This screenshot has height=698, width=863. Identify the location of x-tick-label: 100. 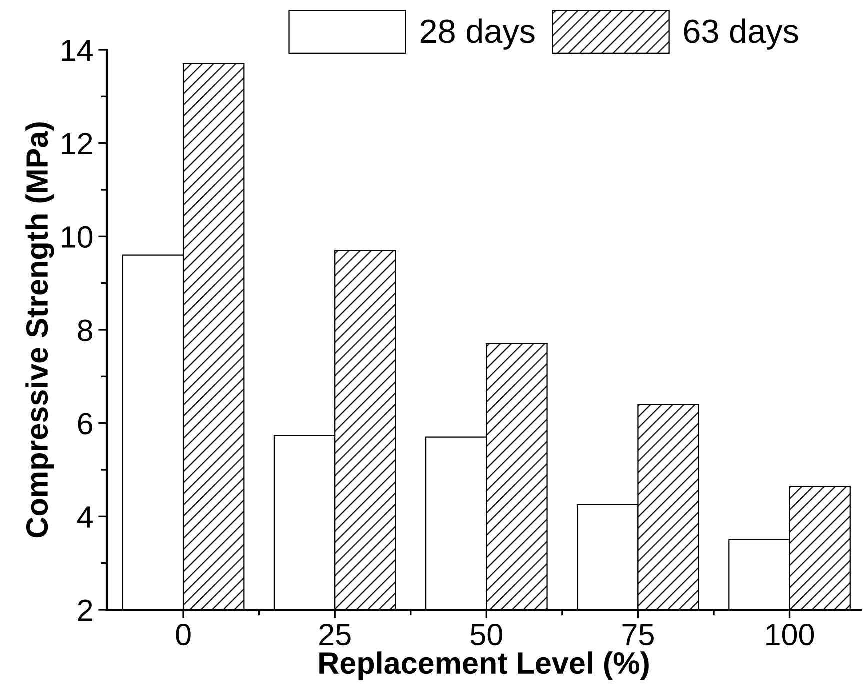
(790, 635).